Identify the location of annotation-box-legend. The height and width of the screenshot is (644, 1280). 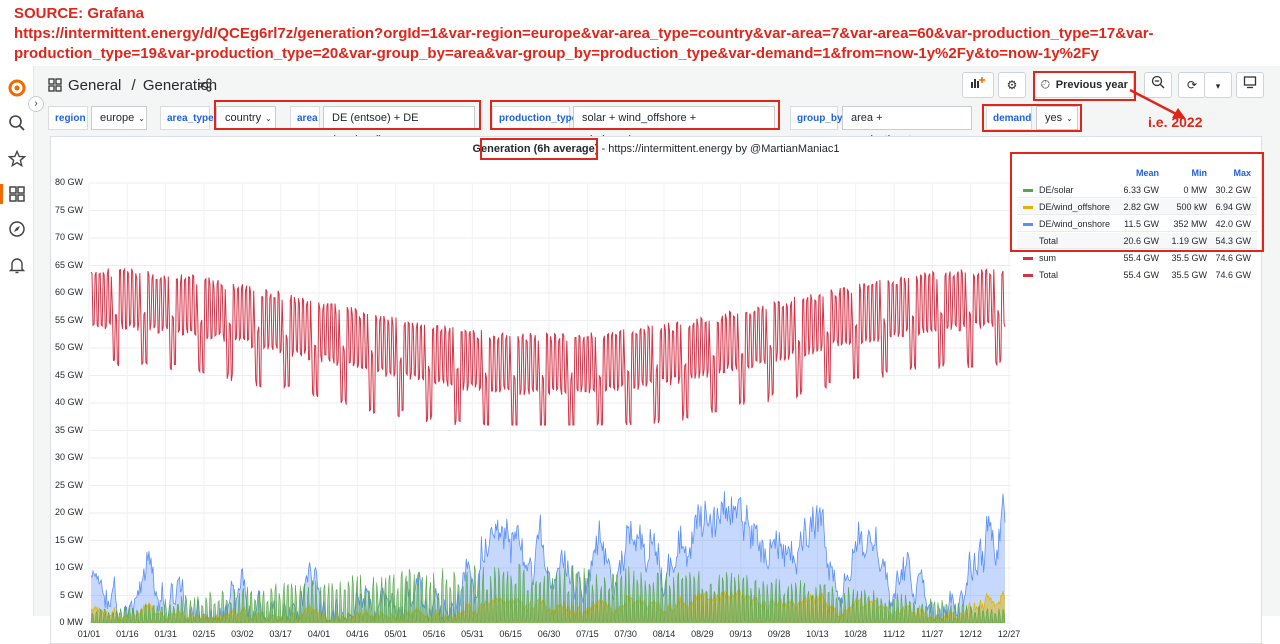
(1137, 202).